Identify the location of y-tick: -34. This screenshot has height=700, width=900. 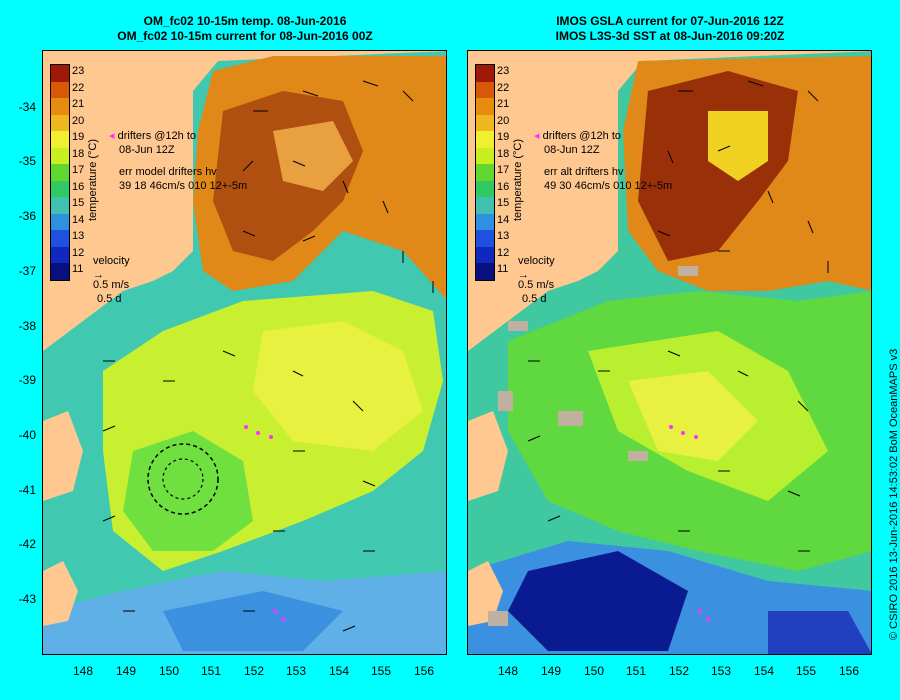
(27, 107).